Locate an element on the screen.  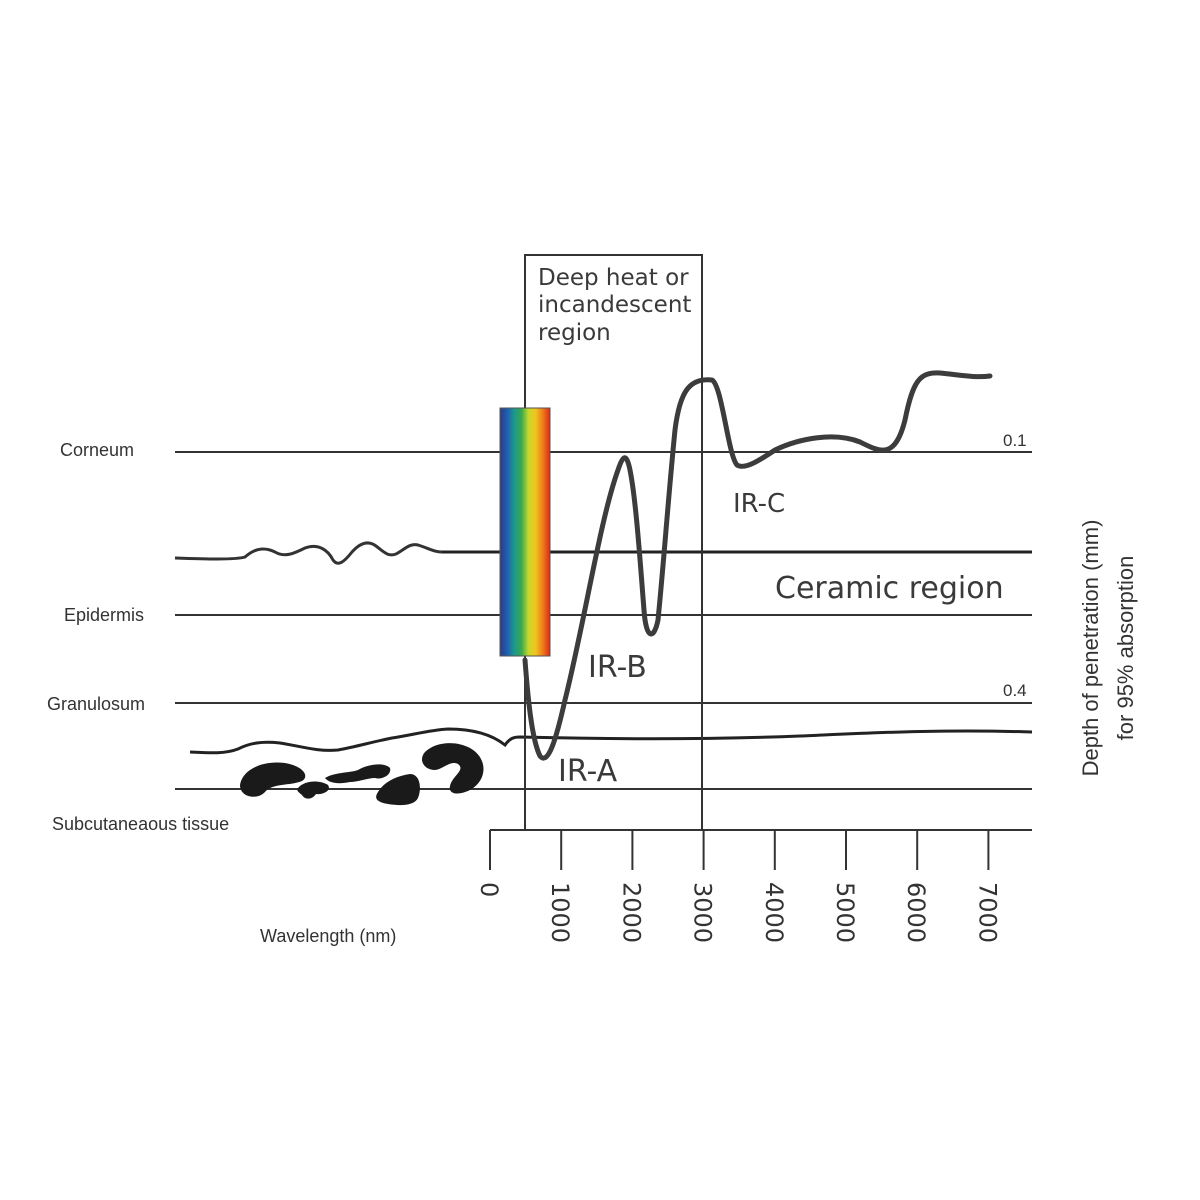
ir-b-label: IR-B is located at coordinates (617, 667).